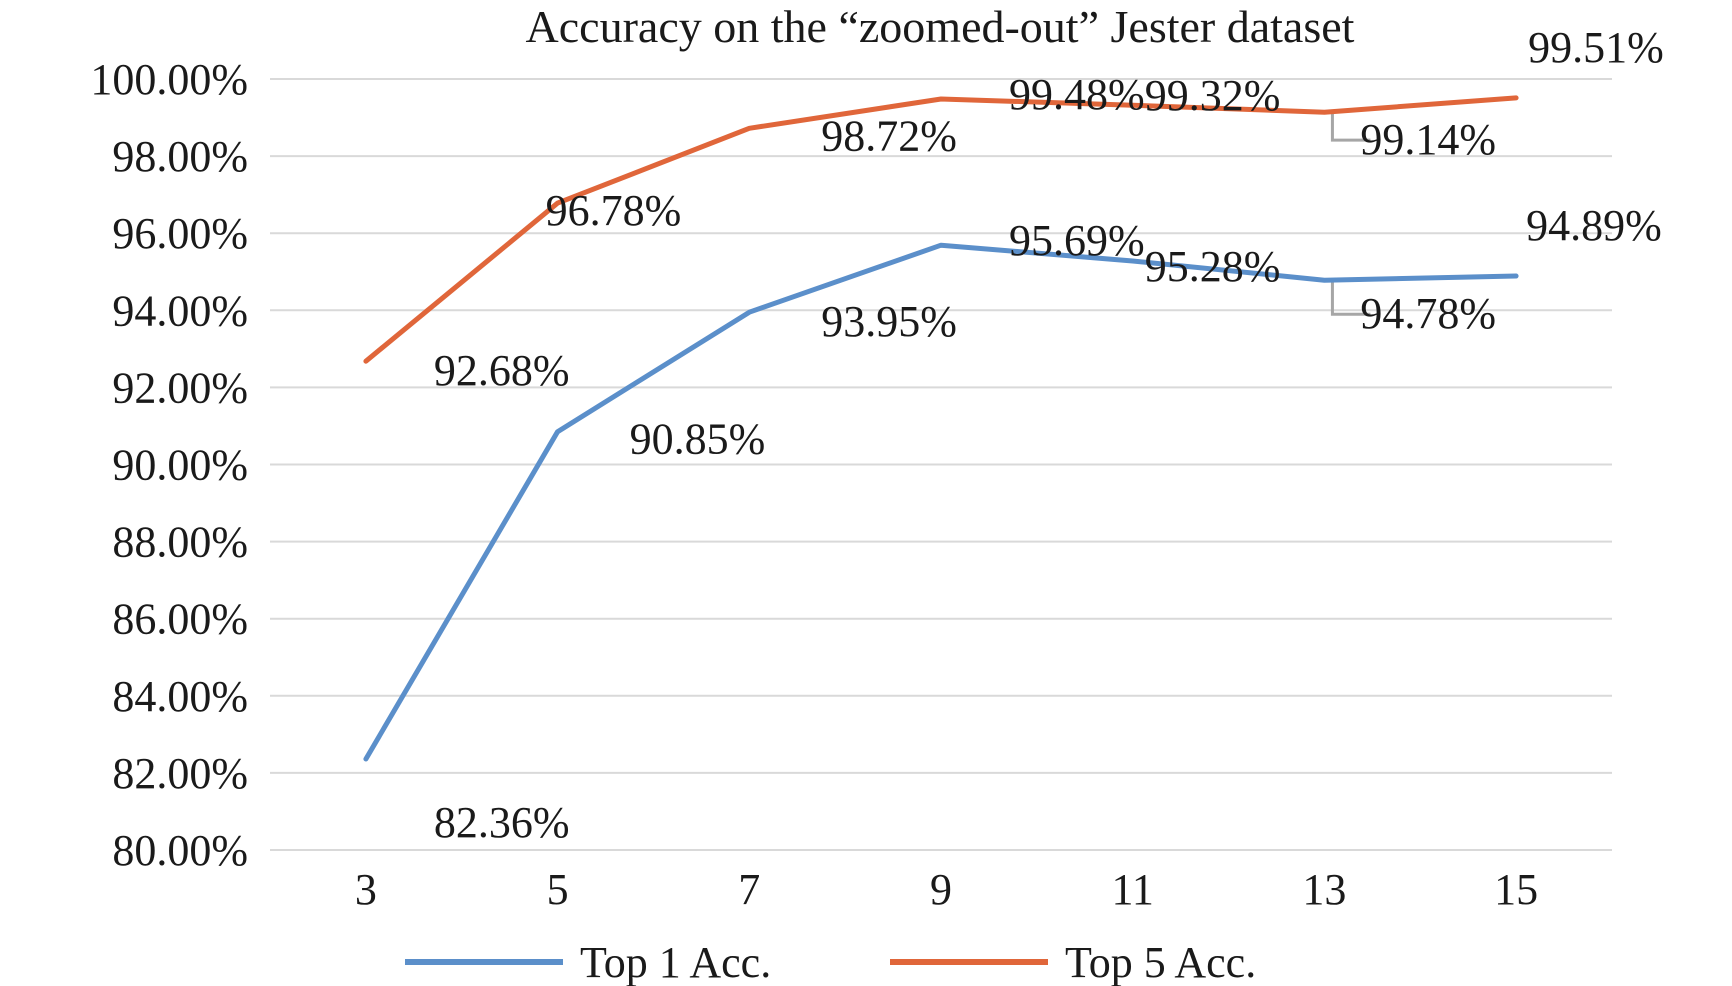  What do you see at coordinates (502, 370) in the screenshot?
I see `data-label: 92.68%` at bounding box center [502, 370].